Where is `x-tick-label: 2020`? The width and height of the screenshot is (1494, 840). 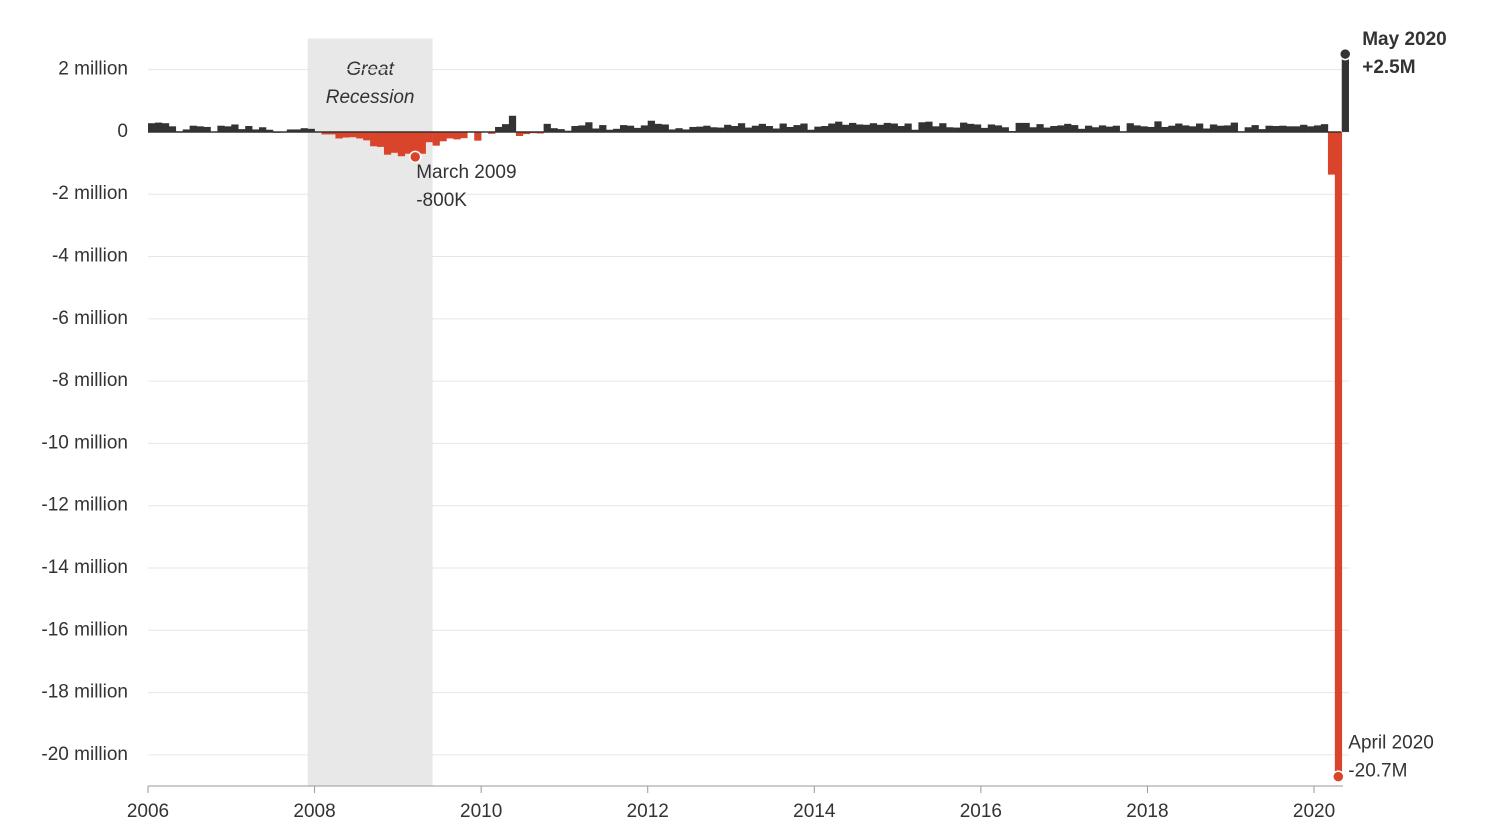
x-tick-label: 2020 is located at coordinates (1314, 811).